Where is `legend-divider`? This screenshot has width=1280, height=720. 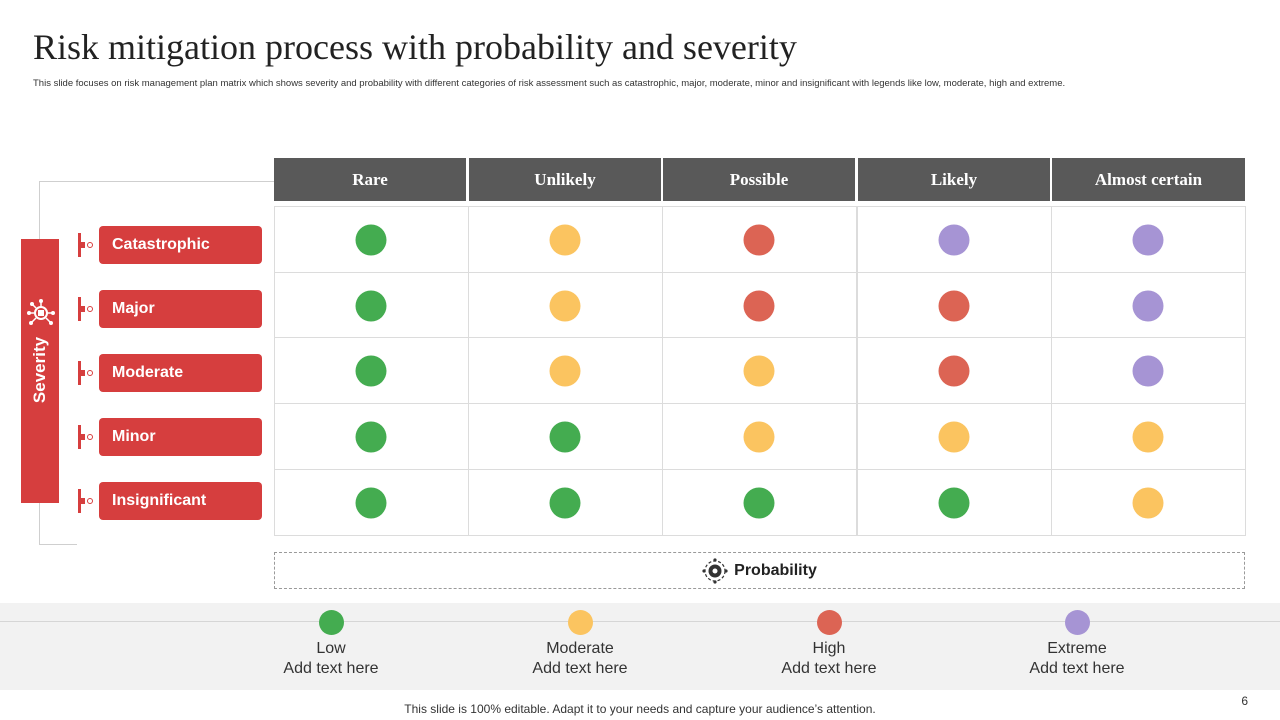 legend-divider is located at coordinates (640, 621).